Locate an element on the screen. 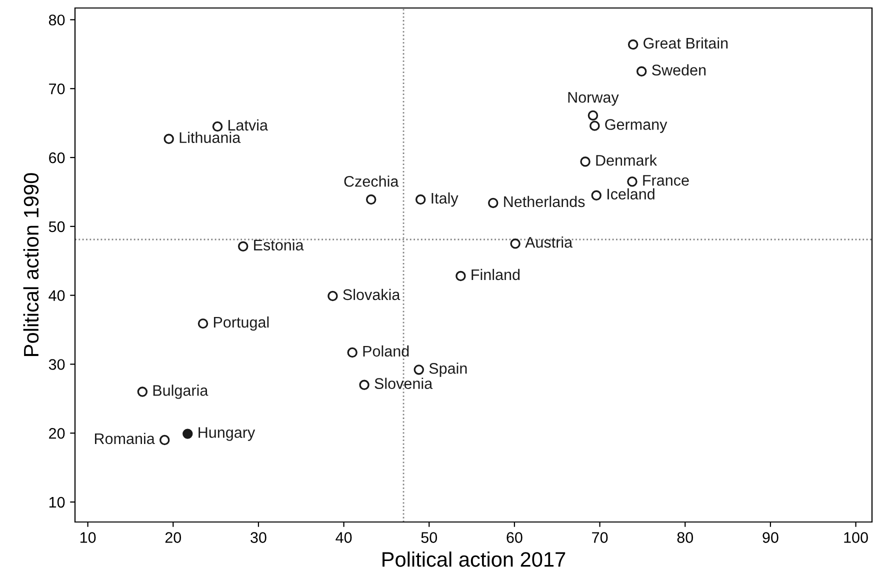 The image size is (875, 574). x-tick-label: 10 is located at coordinates (88, 537).